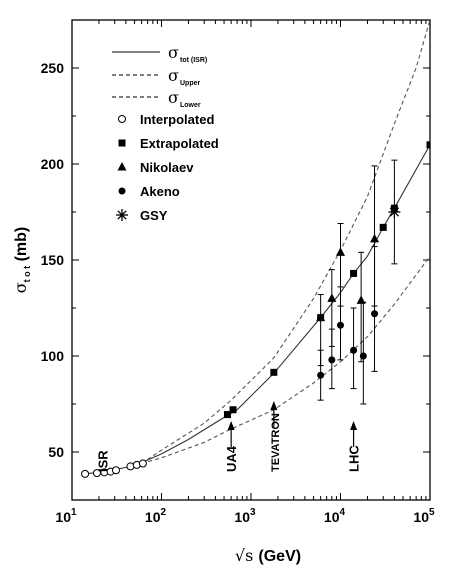  I want to click on annotation-isr: ISR, so click(103, 461).